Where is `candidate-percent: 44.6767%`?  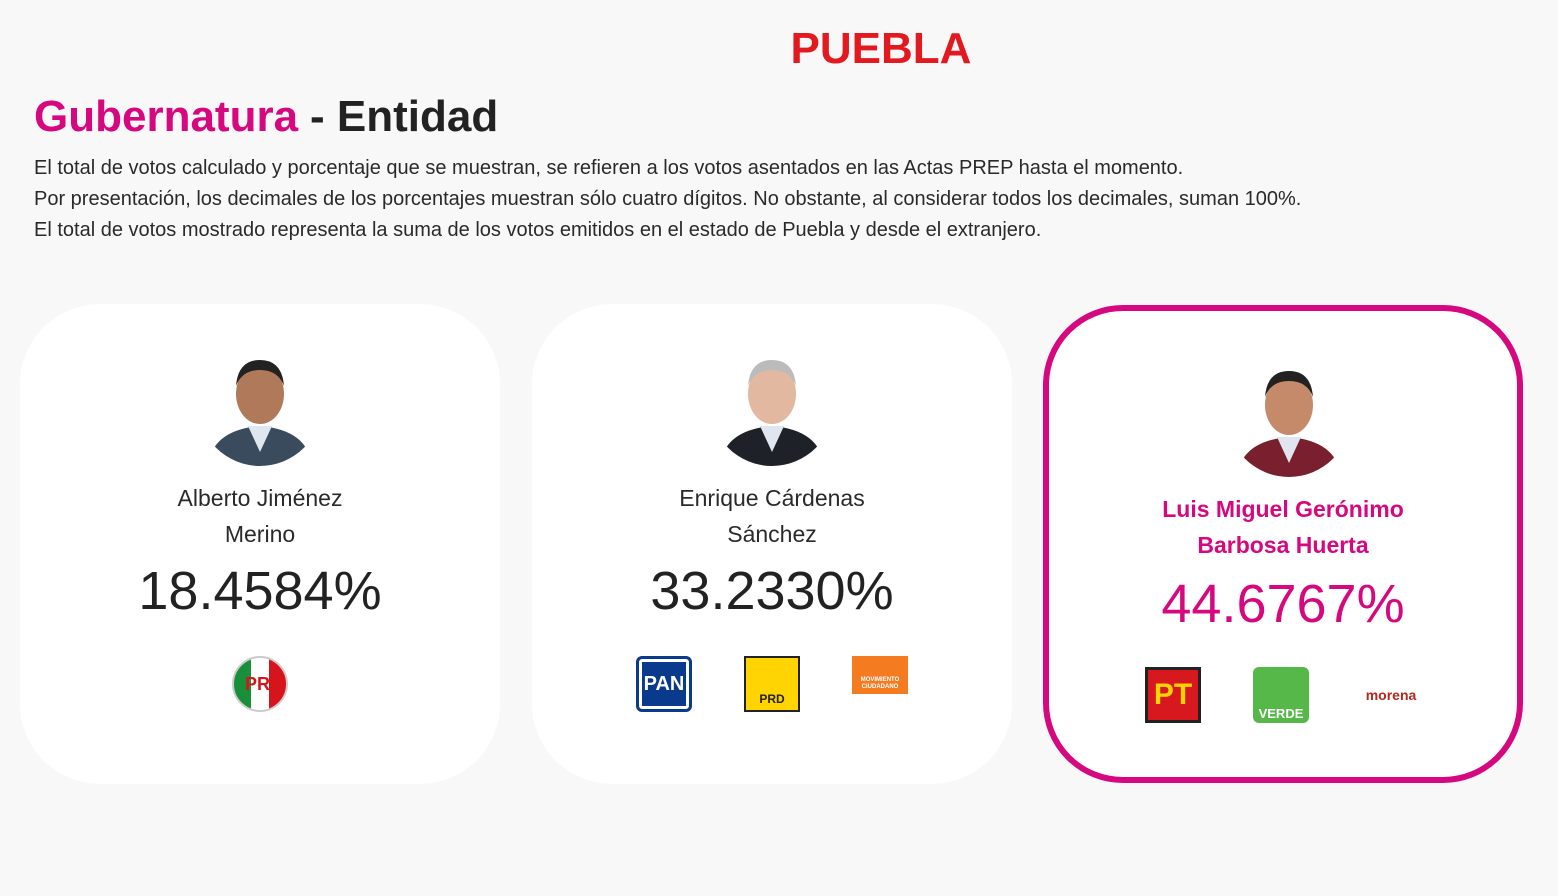
candidate-percent: 44.6767% is located at coordinates (1283, 604).